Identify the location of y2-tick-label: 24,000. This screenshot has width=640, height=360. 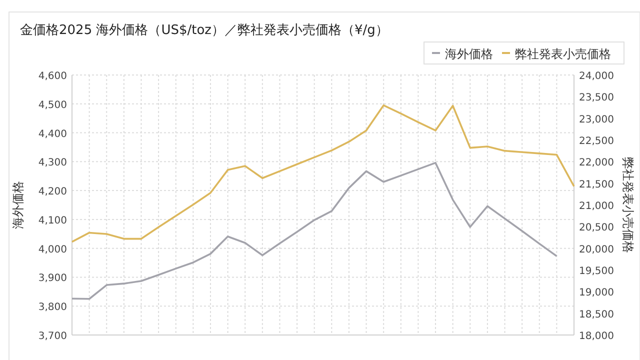
(596, 76).